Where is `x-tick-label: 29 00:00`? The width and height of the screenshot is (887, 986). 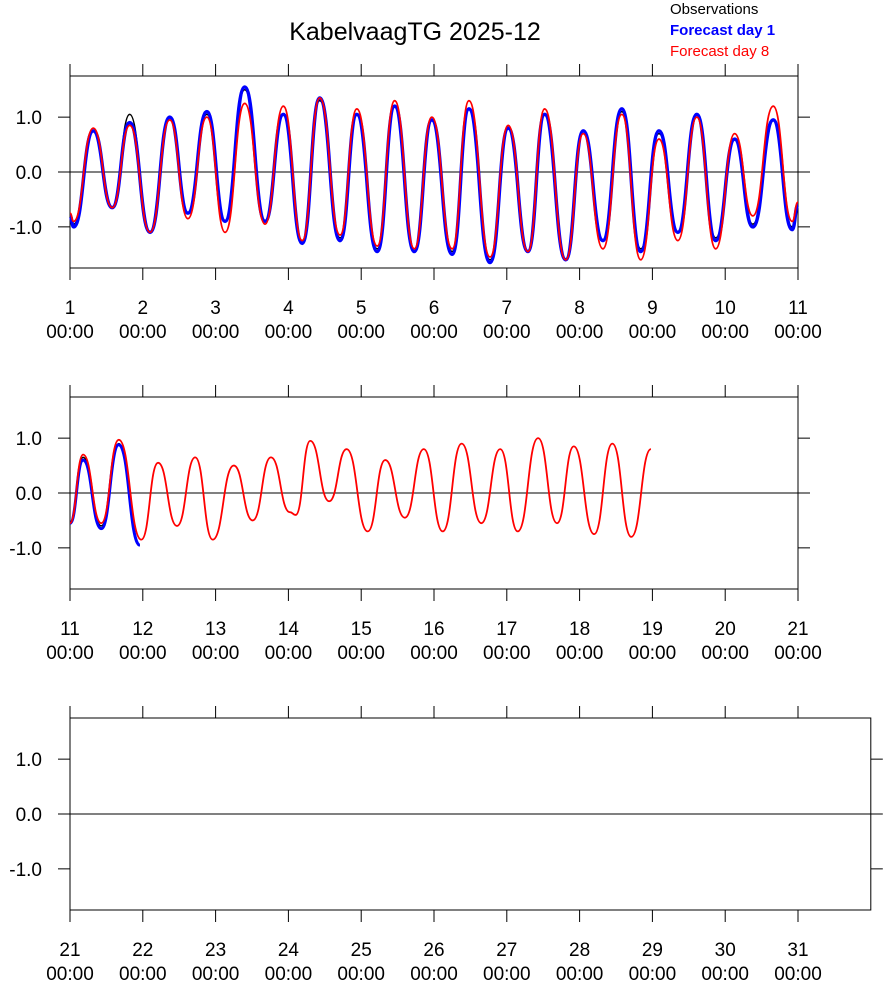 x-tick-label: 29 00:00 is located at coordinates (653, 962).